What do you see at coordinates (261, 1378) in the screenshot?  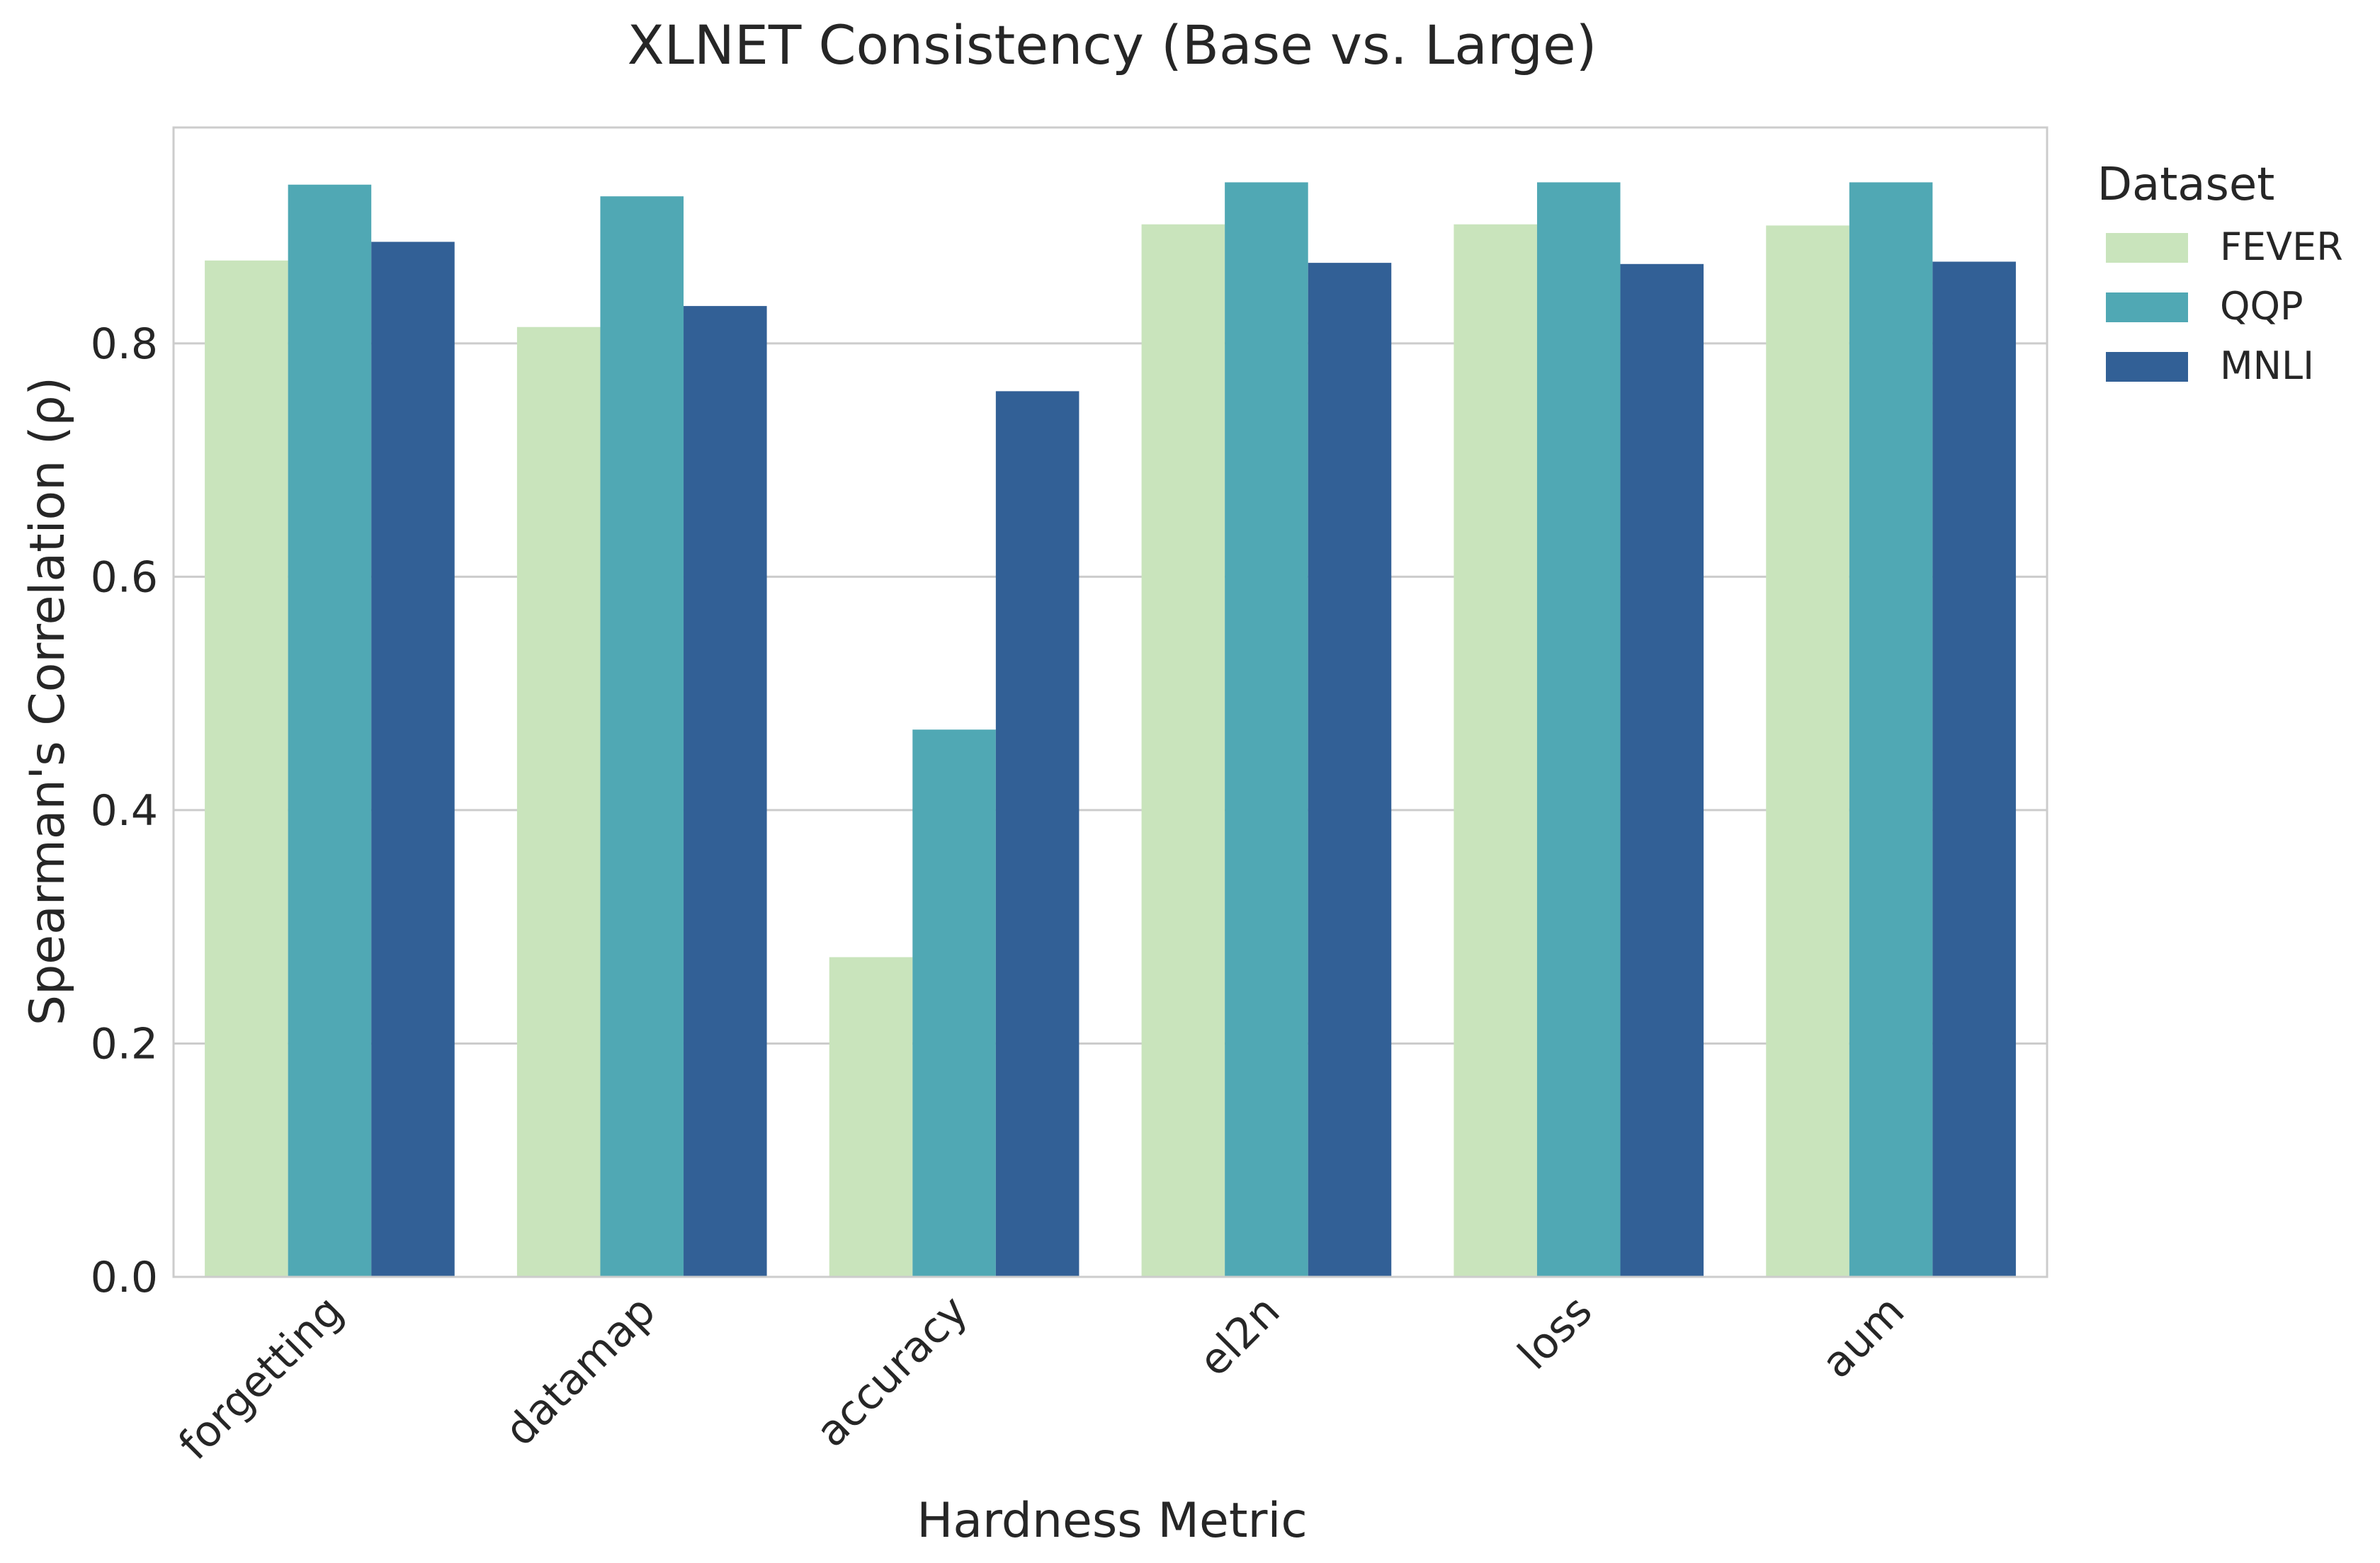 I see `x-tick-label: forgetting` at bounding box center [261, 1378].